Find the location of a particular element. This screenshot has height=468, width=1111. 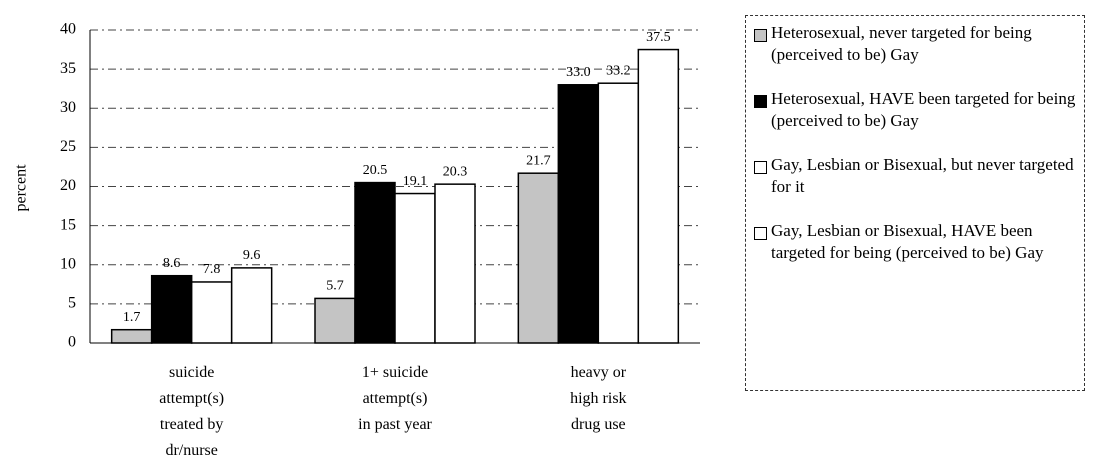

y-tick-label: 10 is located at coordinates (68, 263).